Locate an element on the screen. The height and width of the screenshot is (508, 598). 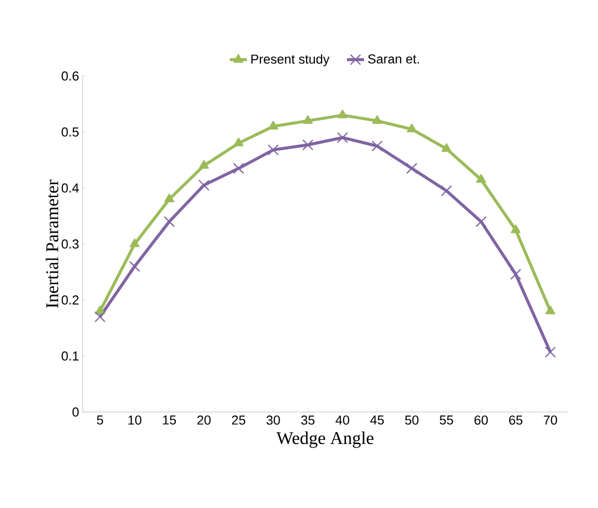
x-tick-label: 60 is located at coordinates (481, 420).